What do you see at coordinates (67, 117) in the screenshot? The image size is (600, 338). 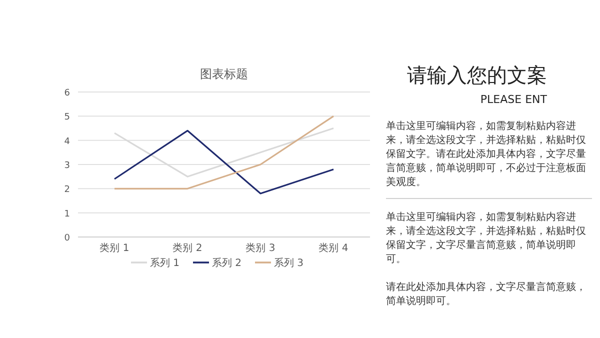 I see `y-tick-label: 5` at bounding box center [67, 117].